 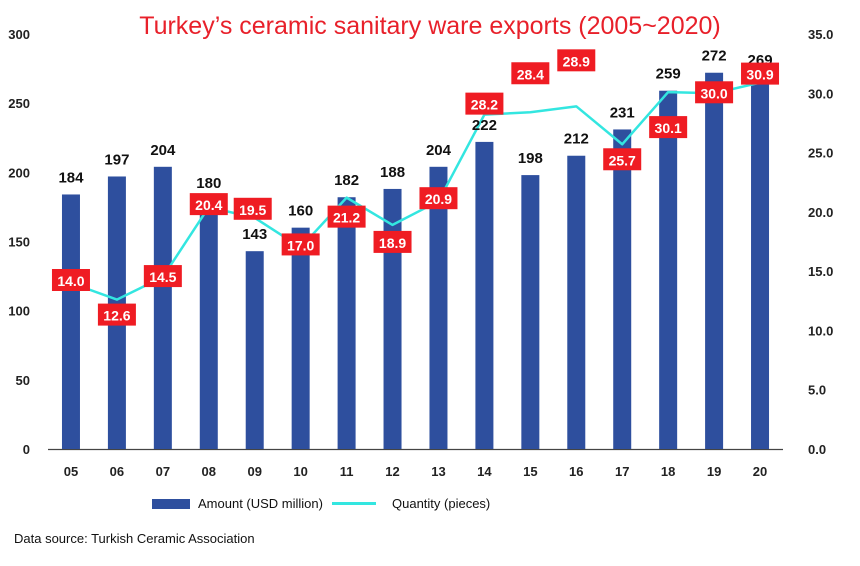 I want to click on y-left-tick-label: 50, so click(x=23, y=380).